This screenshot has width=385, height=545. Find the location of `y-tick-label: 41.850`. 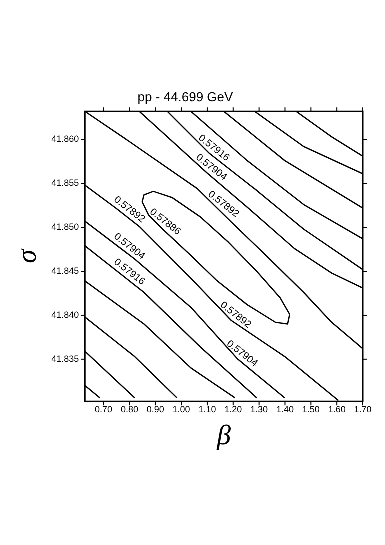

y-tick-label: 41.850 is located at coordinates (66, 227).